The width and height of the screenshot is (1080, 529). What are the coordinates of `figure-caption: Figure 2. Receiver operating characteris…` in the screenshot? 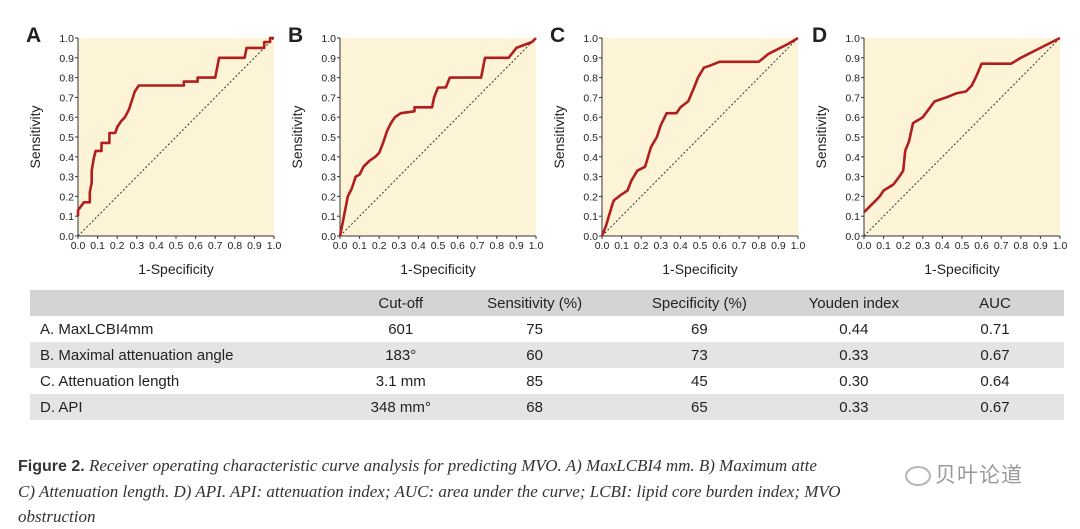 It's located at (543, 491).